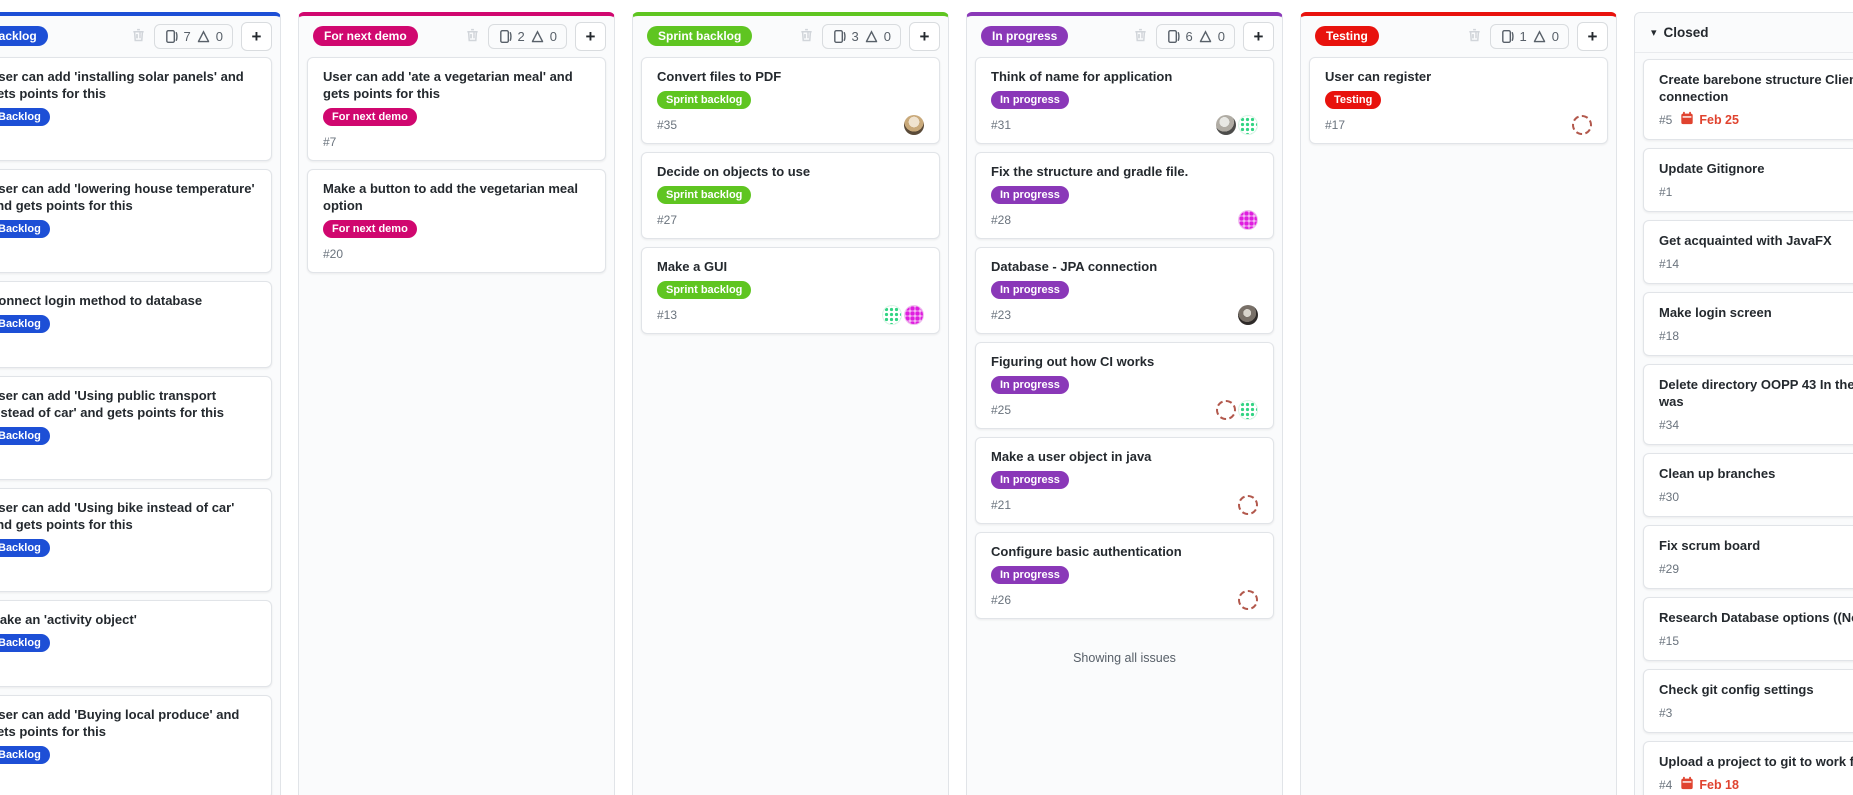 This screenshot has height=795, width=1853. What do you see at coordinates (456, 36) in the screenshot?
I see `column-header: For next demo 2 0 +` at bounding box center [456, 36].